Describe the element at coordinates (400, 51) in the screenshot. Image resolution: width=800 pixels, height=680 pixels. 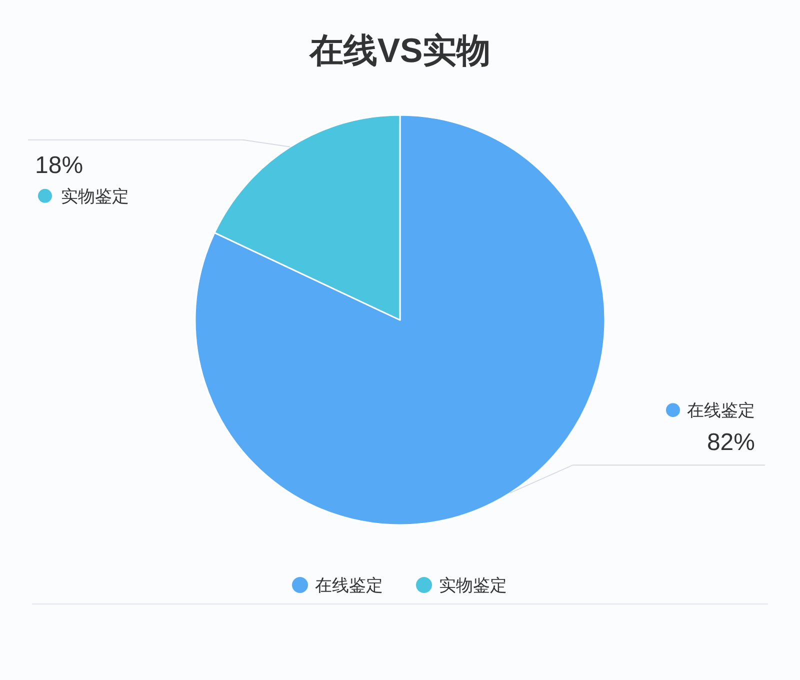
I see `chart-title: 在线VS实物` at that location.